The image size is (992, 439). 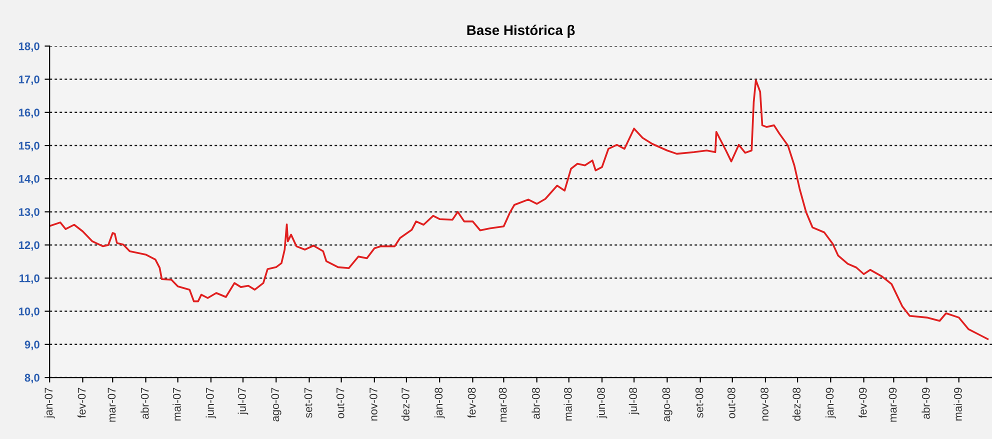 I want to click on x-tick-label: out-07, so click(x=340, y=403).